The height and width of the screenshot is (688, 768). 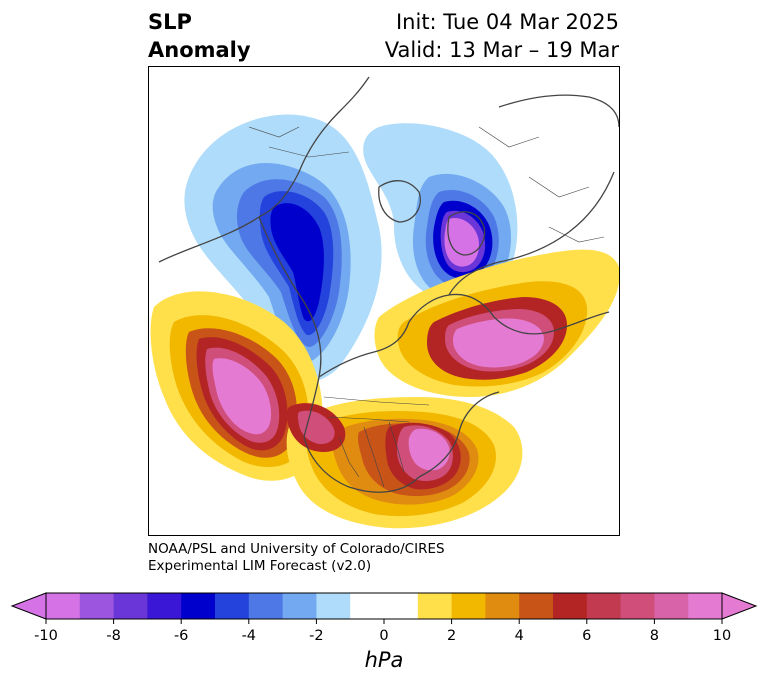 I want to click on init-date: Init: Tue 04 Mar 2025, so click(x=507, y=22).